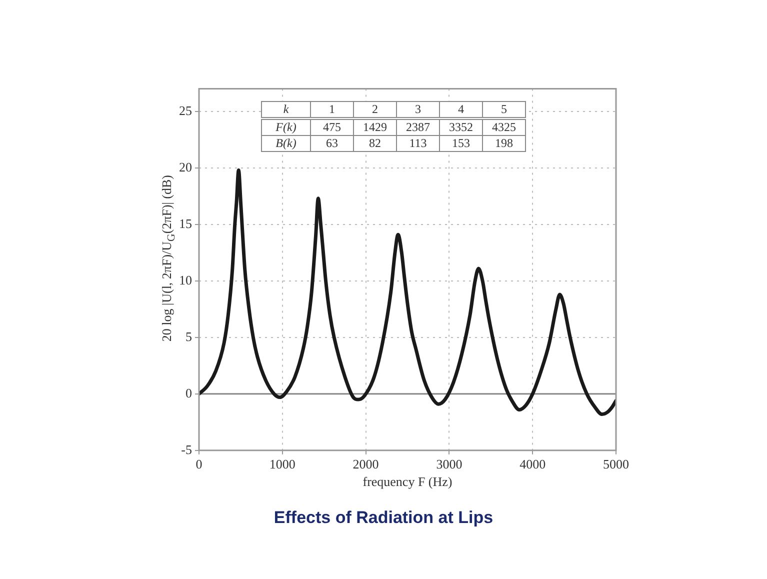 The width and height of the screenshot is (767, 579). What do you see at coordinates (396, 127) in the screenshot?
I see `text: F(k) 475 1429 2387 3352 4325` at bounding box center [396, 127].